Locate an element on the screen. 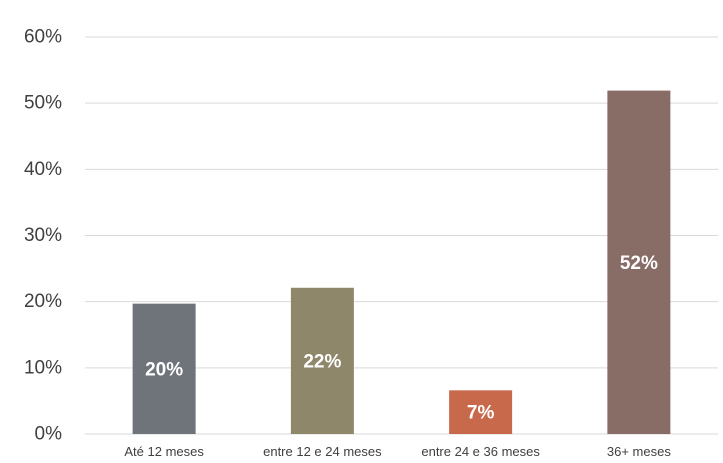 This screenshot has height=463, width=723. x-tick-label: entre 12 e 24 meses is located at coordinates (322, 451).